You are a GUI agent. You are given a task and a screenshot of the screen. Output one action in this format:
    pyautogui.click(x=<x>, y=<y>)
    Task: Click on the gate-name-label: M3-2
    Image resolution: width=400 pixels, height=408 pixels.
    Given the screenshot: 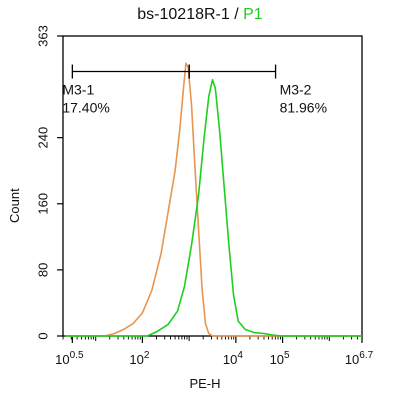 What is the action you would take?
    pyautogui.click(x=296, y=90)
    